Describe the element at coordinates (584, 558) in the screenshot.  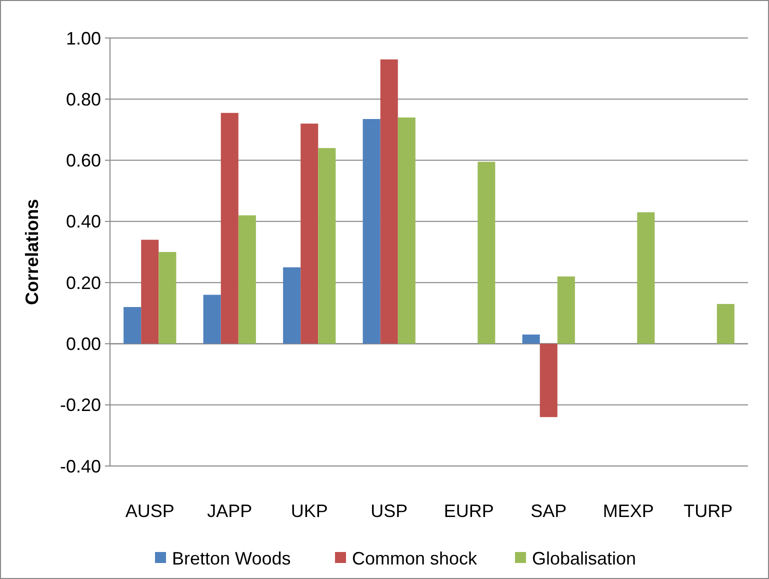
I see `legend-label: Globalisation` at that location.